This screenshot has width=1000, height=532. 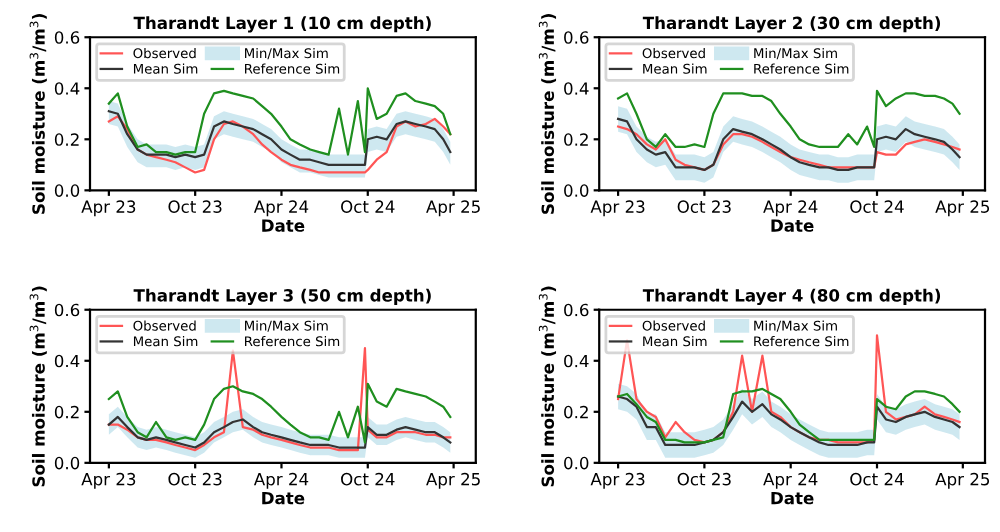 What do you see at coordinates (791, 297) in the screenshot?
I see `chart-title: Tharandt Layer 4 (80 cm depth)` at bounding box center [791, 297].